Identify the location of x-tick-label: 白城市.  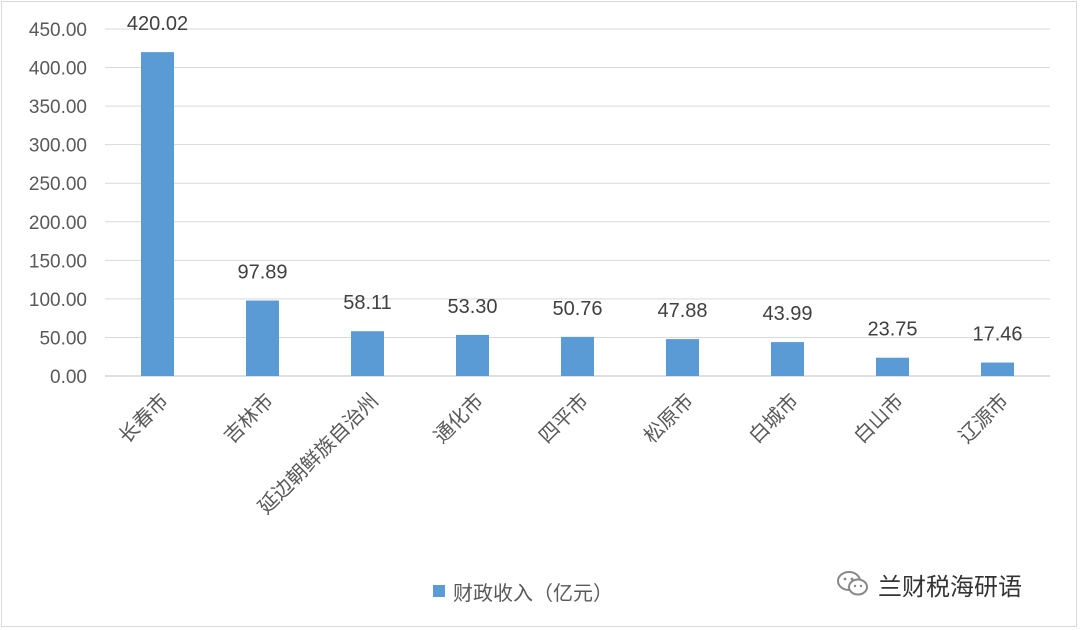
(773, 418).